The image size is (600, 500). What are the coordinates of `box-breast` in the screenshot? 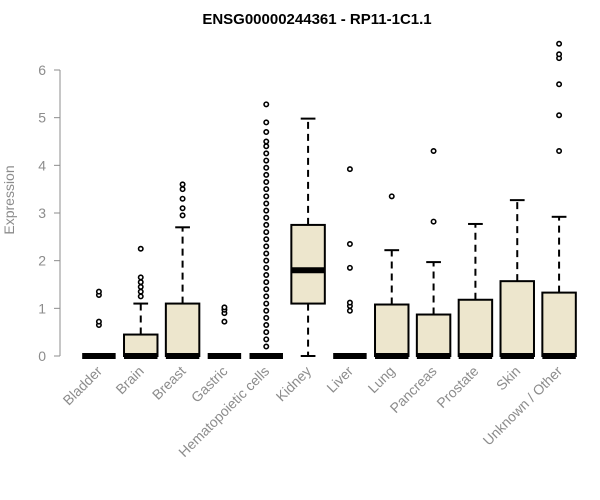 It's located at (182, 270).